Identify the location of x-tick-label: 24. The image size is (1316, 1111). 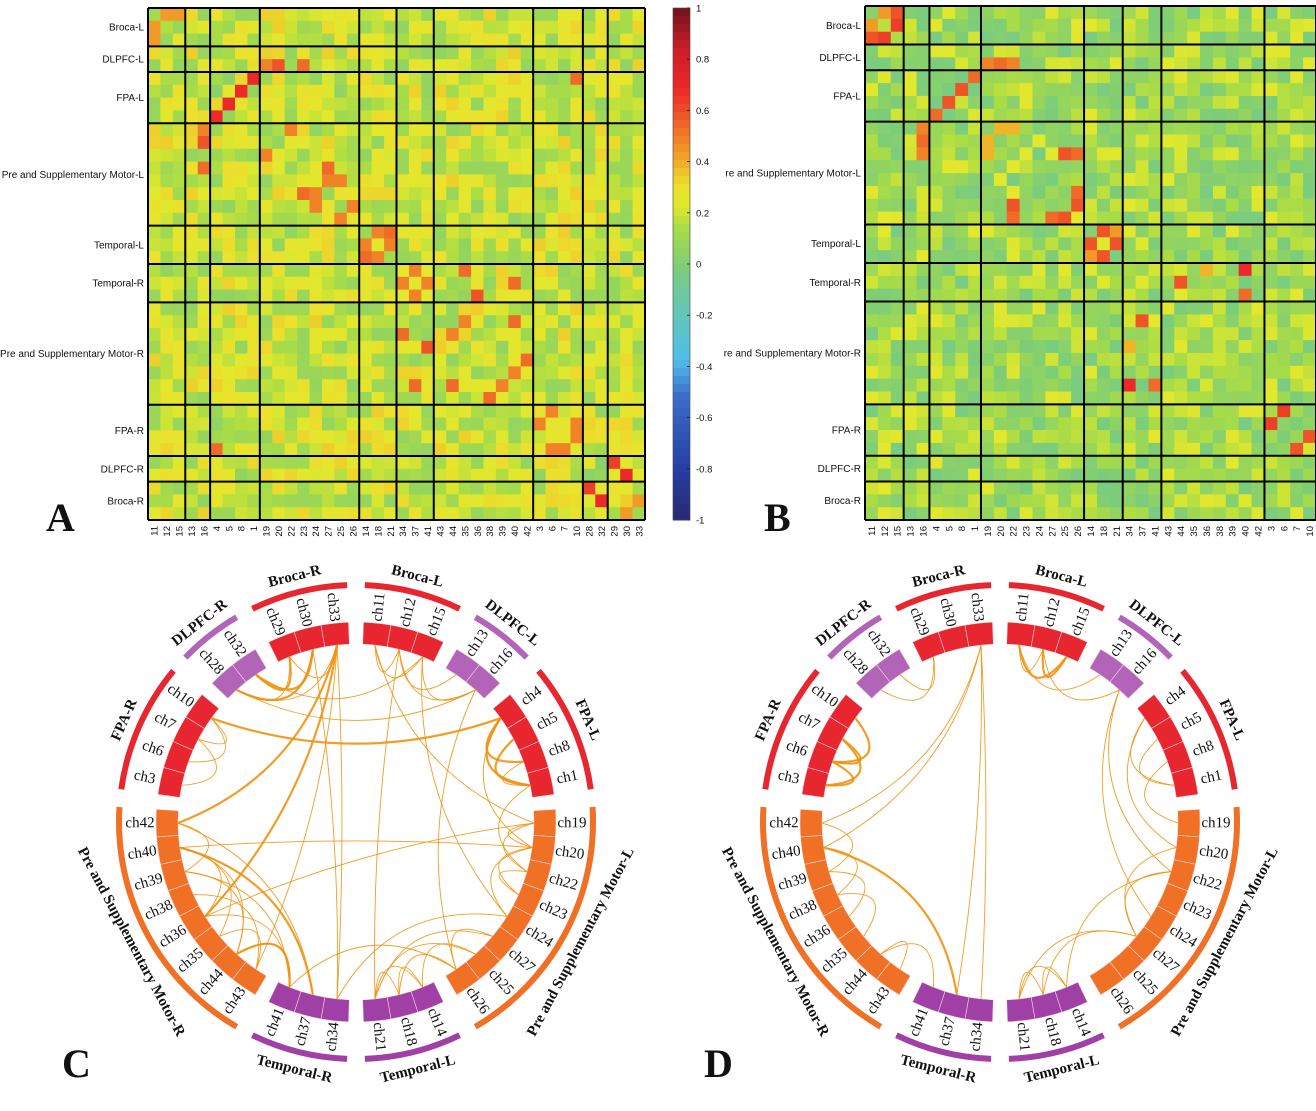
(1039, 531).